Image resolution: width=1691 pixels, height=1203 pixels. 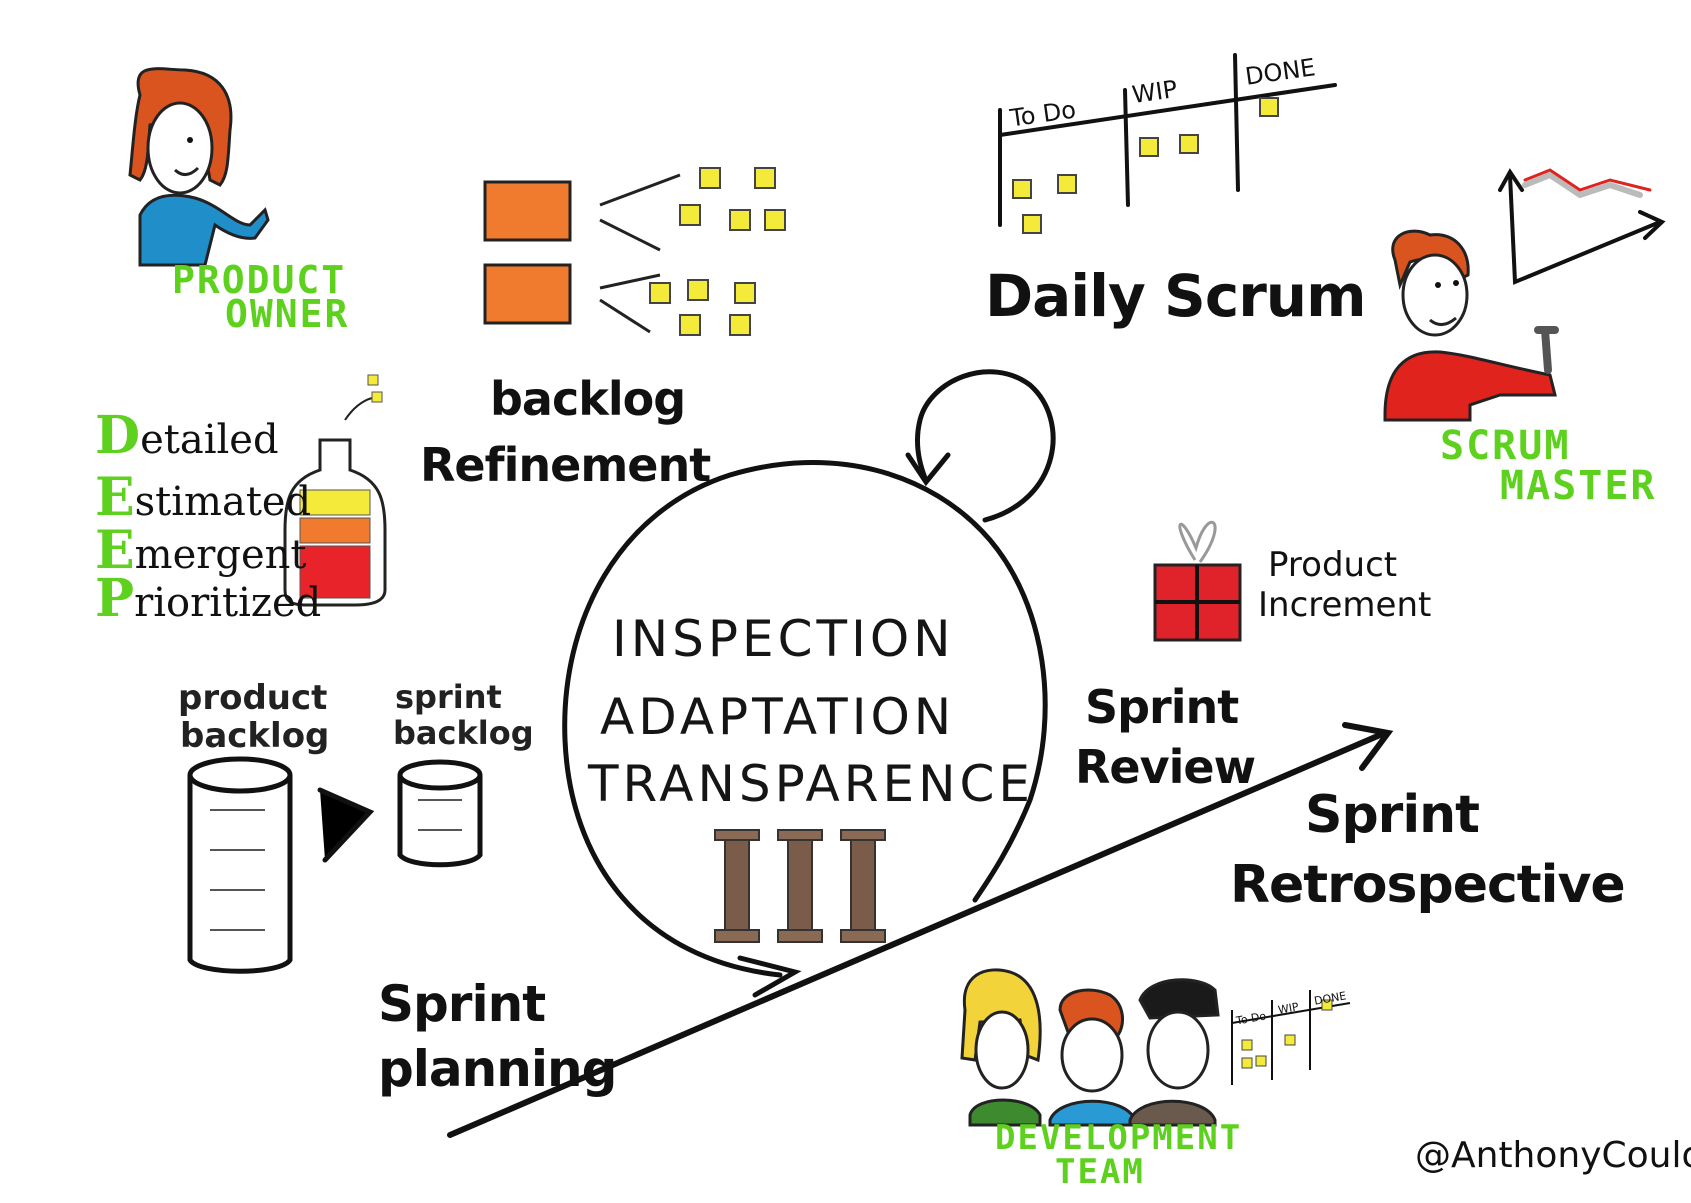 I want to click on sprint-backlog-label-line1: sprint, so click(x=448, y=697).